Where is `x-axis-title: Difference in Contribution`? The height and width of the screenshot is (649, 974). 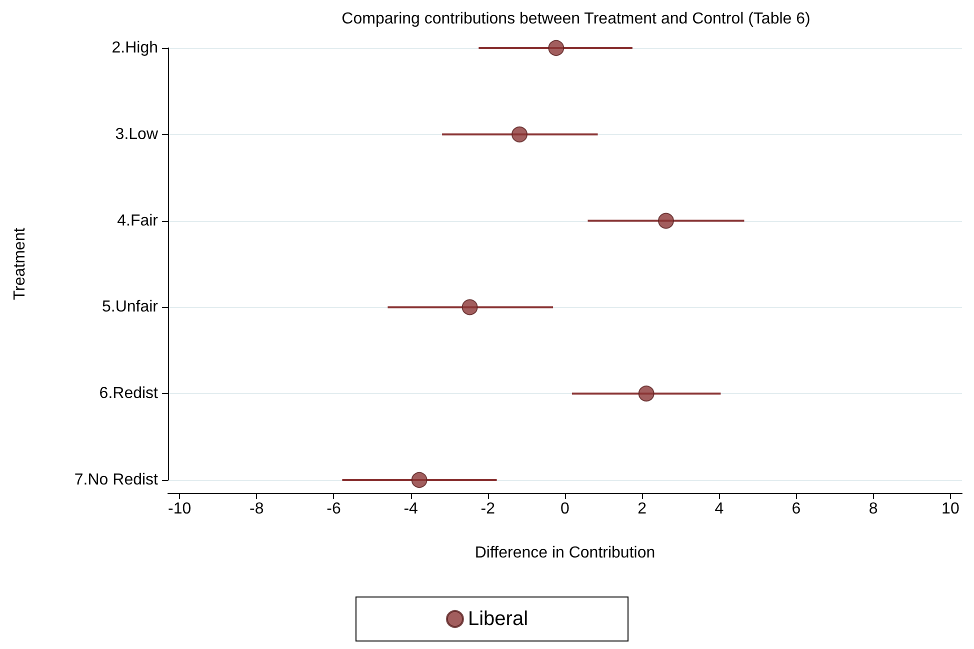 x-axis-title: Difference in Contribution is located at coordinates (565, 553).